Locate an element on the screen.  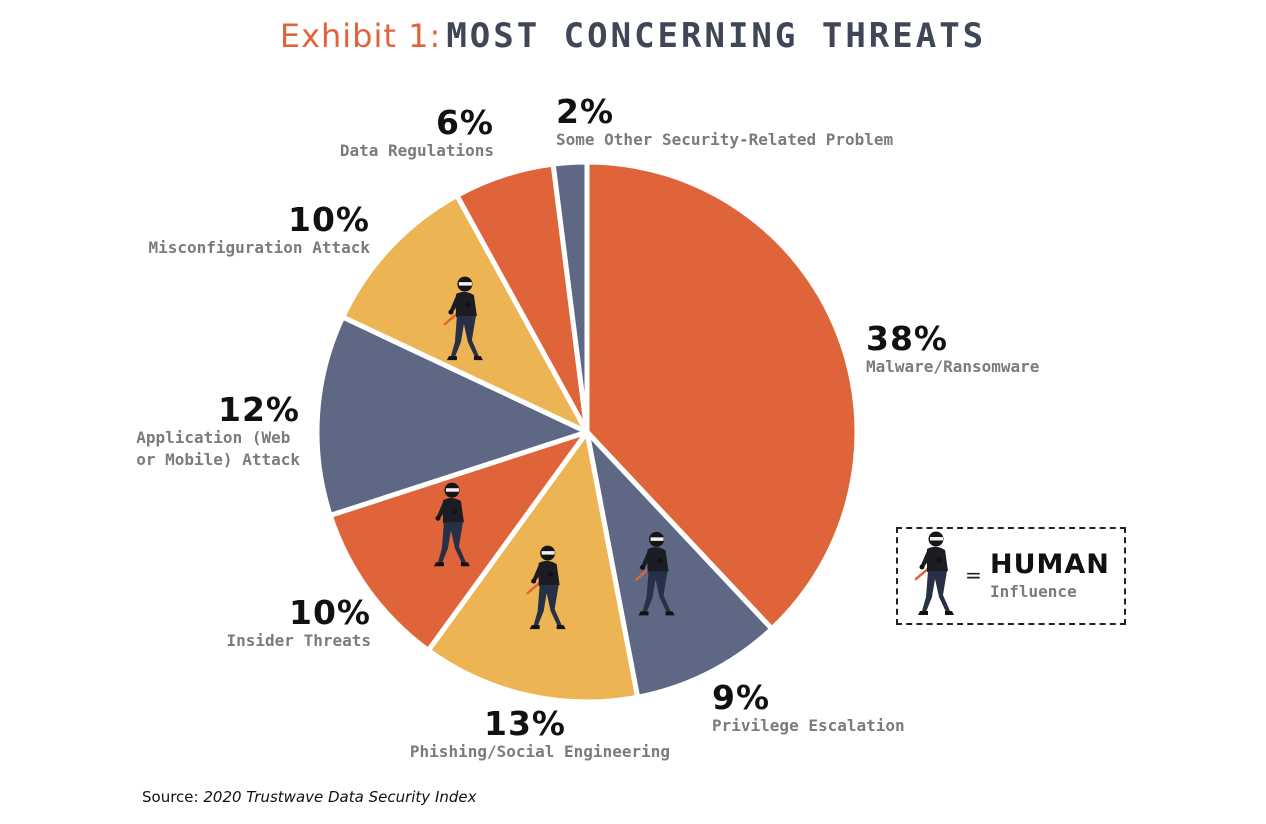
pie-slice-some-other-security-related-problem is located at coordinates (570, 297).